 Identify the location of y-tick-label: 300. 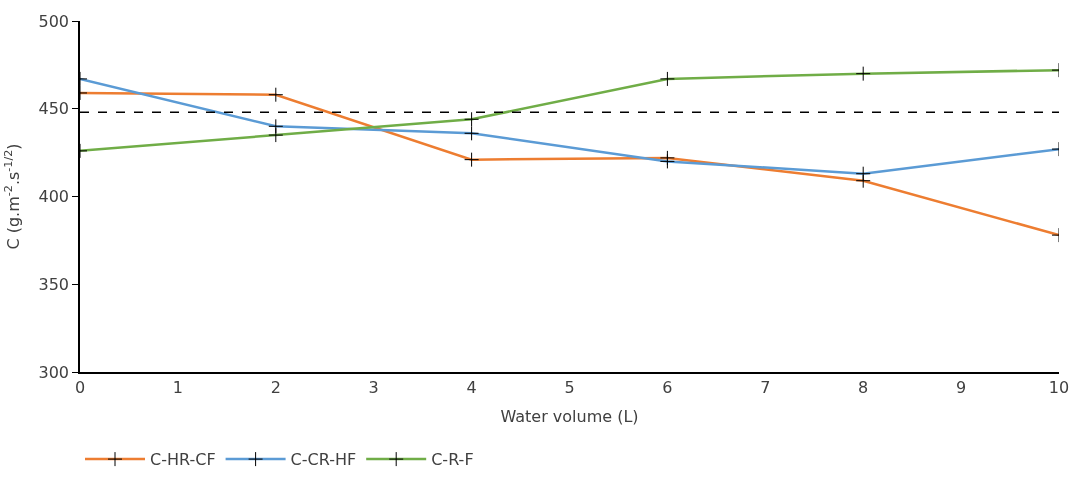
(54, 372).